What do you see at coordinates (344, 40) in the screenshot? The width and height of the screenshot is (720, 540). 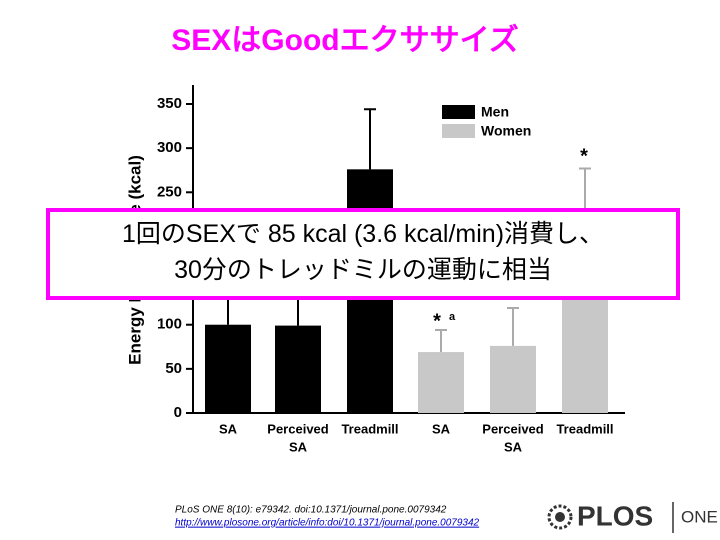 I see `slide-title: SEXはGoodエクササイズ` at bounding box center [344, 40].